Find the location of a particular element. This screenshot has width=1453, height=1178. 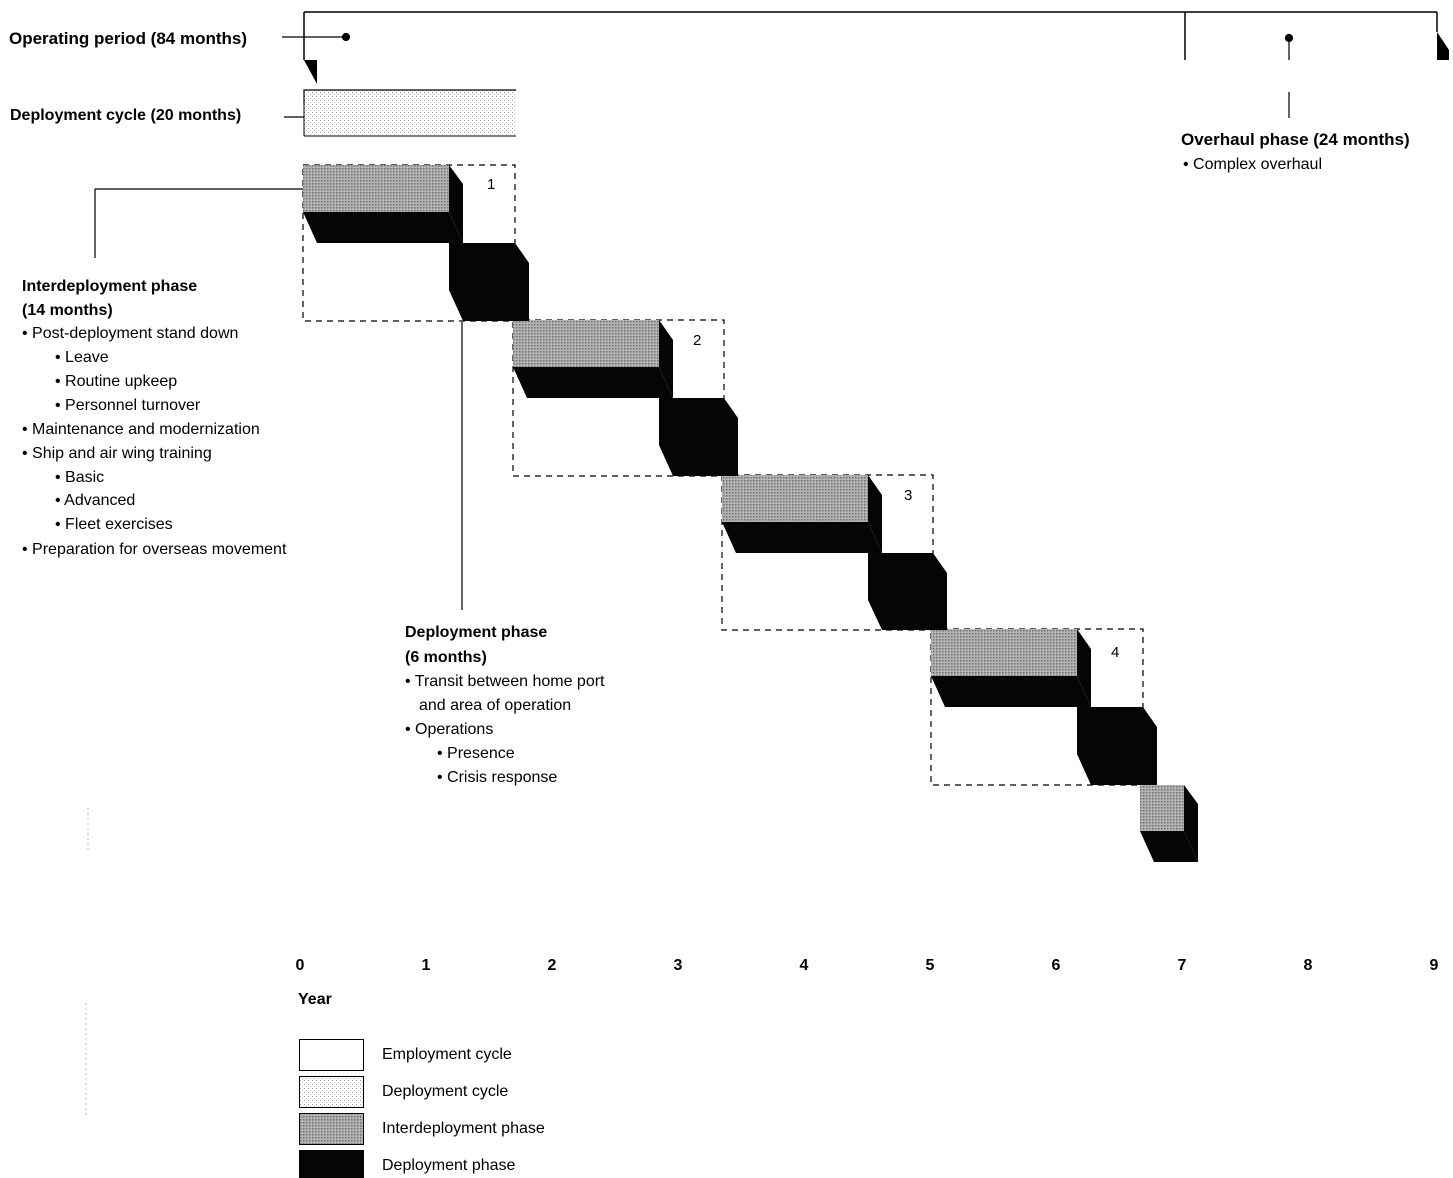

axis-tick: 8 is located at coordinates (1308, 965).